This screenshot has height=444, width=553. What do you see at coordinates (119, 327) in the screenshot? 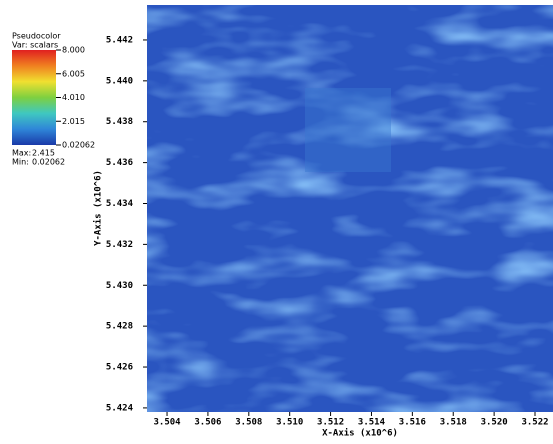
I see `y-tick-label: 5.428` at bounding box center [119, 327].